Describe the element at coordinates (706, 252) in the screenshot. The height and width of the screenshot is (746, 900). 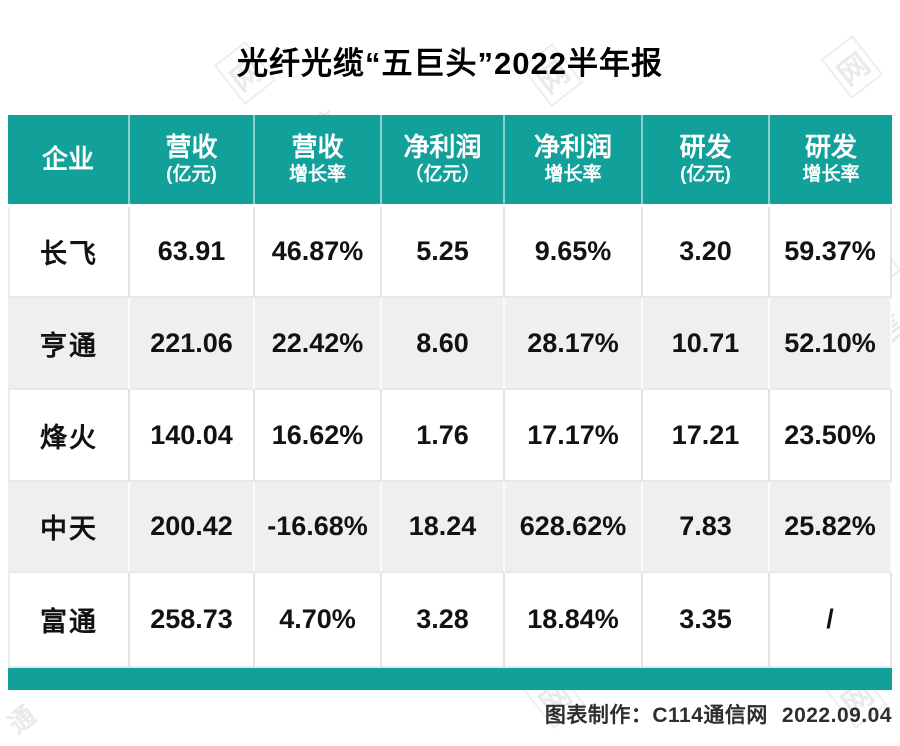
I see `table-cell: 3.20` at that location.